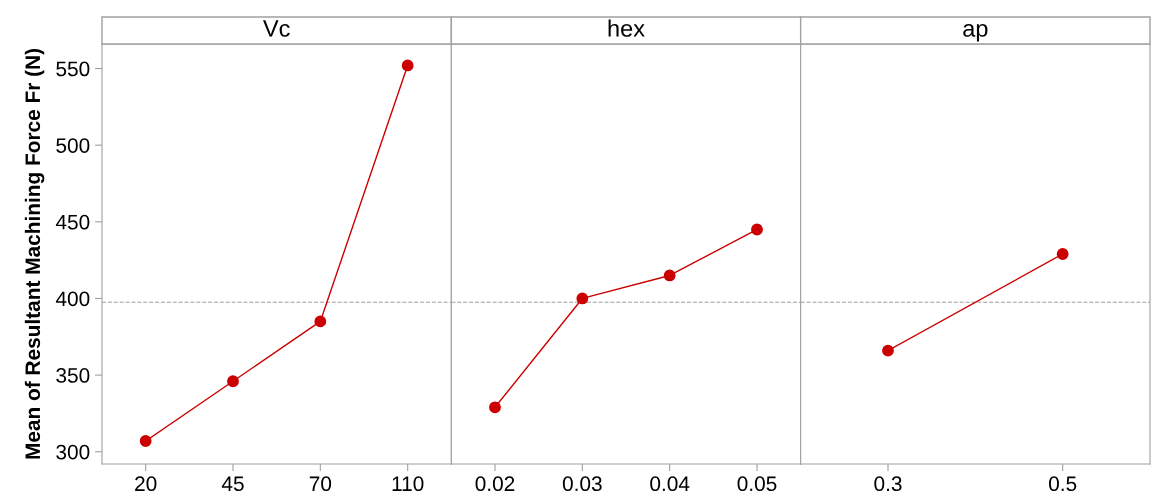 The height and width of the screenshot is (499, 1152). What do you see at coordinates (34, 253) in the screenshot?
I see `y-axis-title: Mean of Resultant Machining Force Fr (N)` at bounding box center [34, 253].